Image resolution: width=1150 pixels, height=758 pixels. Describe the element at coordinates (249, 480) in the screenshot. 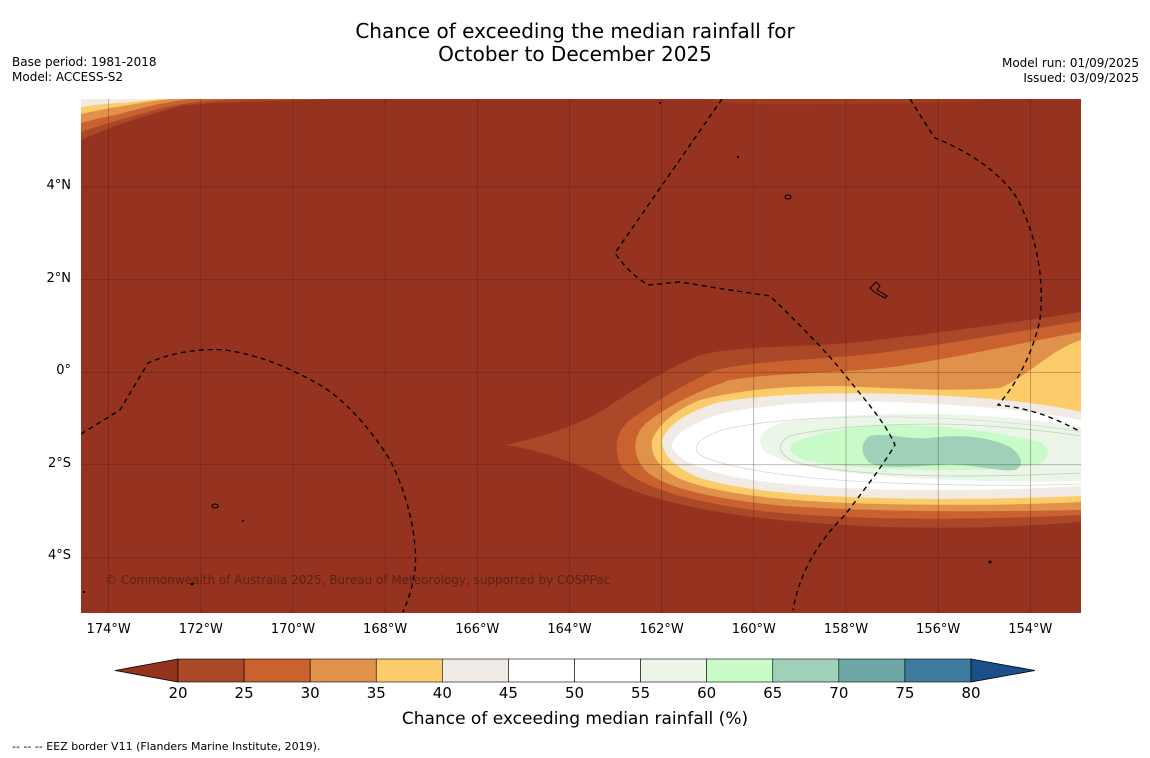

I see `eez-border-west` at that location.